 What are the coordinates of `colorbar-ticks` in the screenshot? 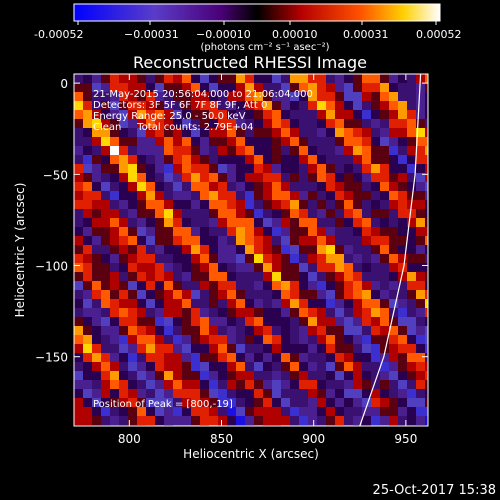 It's located at (257, 23).